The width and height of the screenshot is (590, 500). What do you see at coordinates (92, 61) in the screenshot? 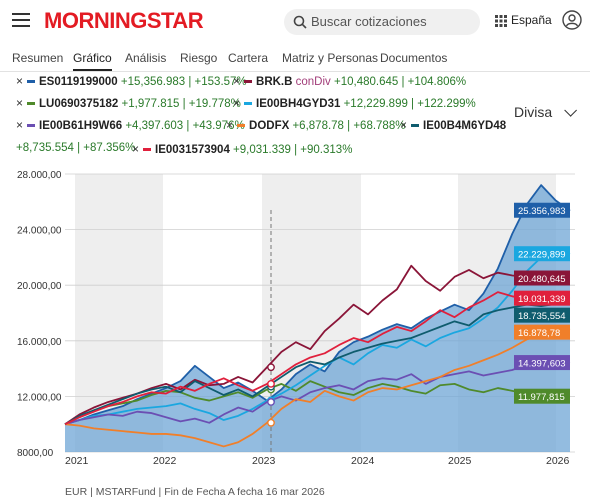
I see `tab-grafico: Gráfico` at bounding box center [92, 61].